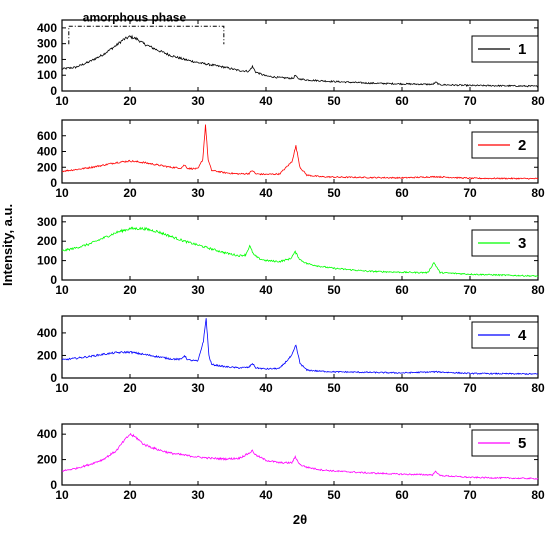 This screenshot has height=535, width=550. I want to click on legend-4-label: 4, so click(522, 335).